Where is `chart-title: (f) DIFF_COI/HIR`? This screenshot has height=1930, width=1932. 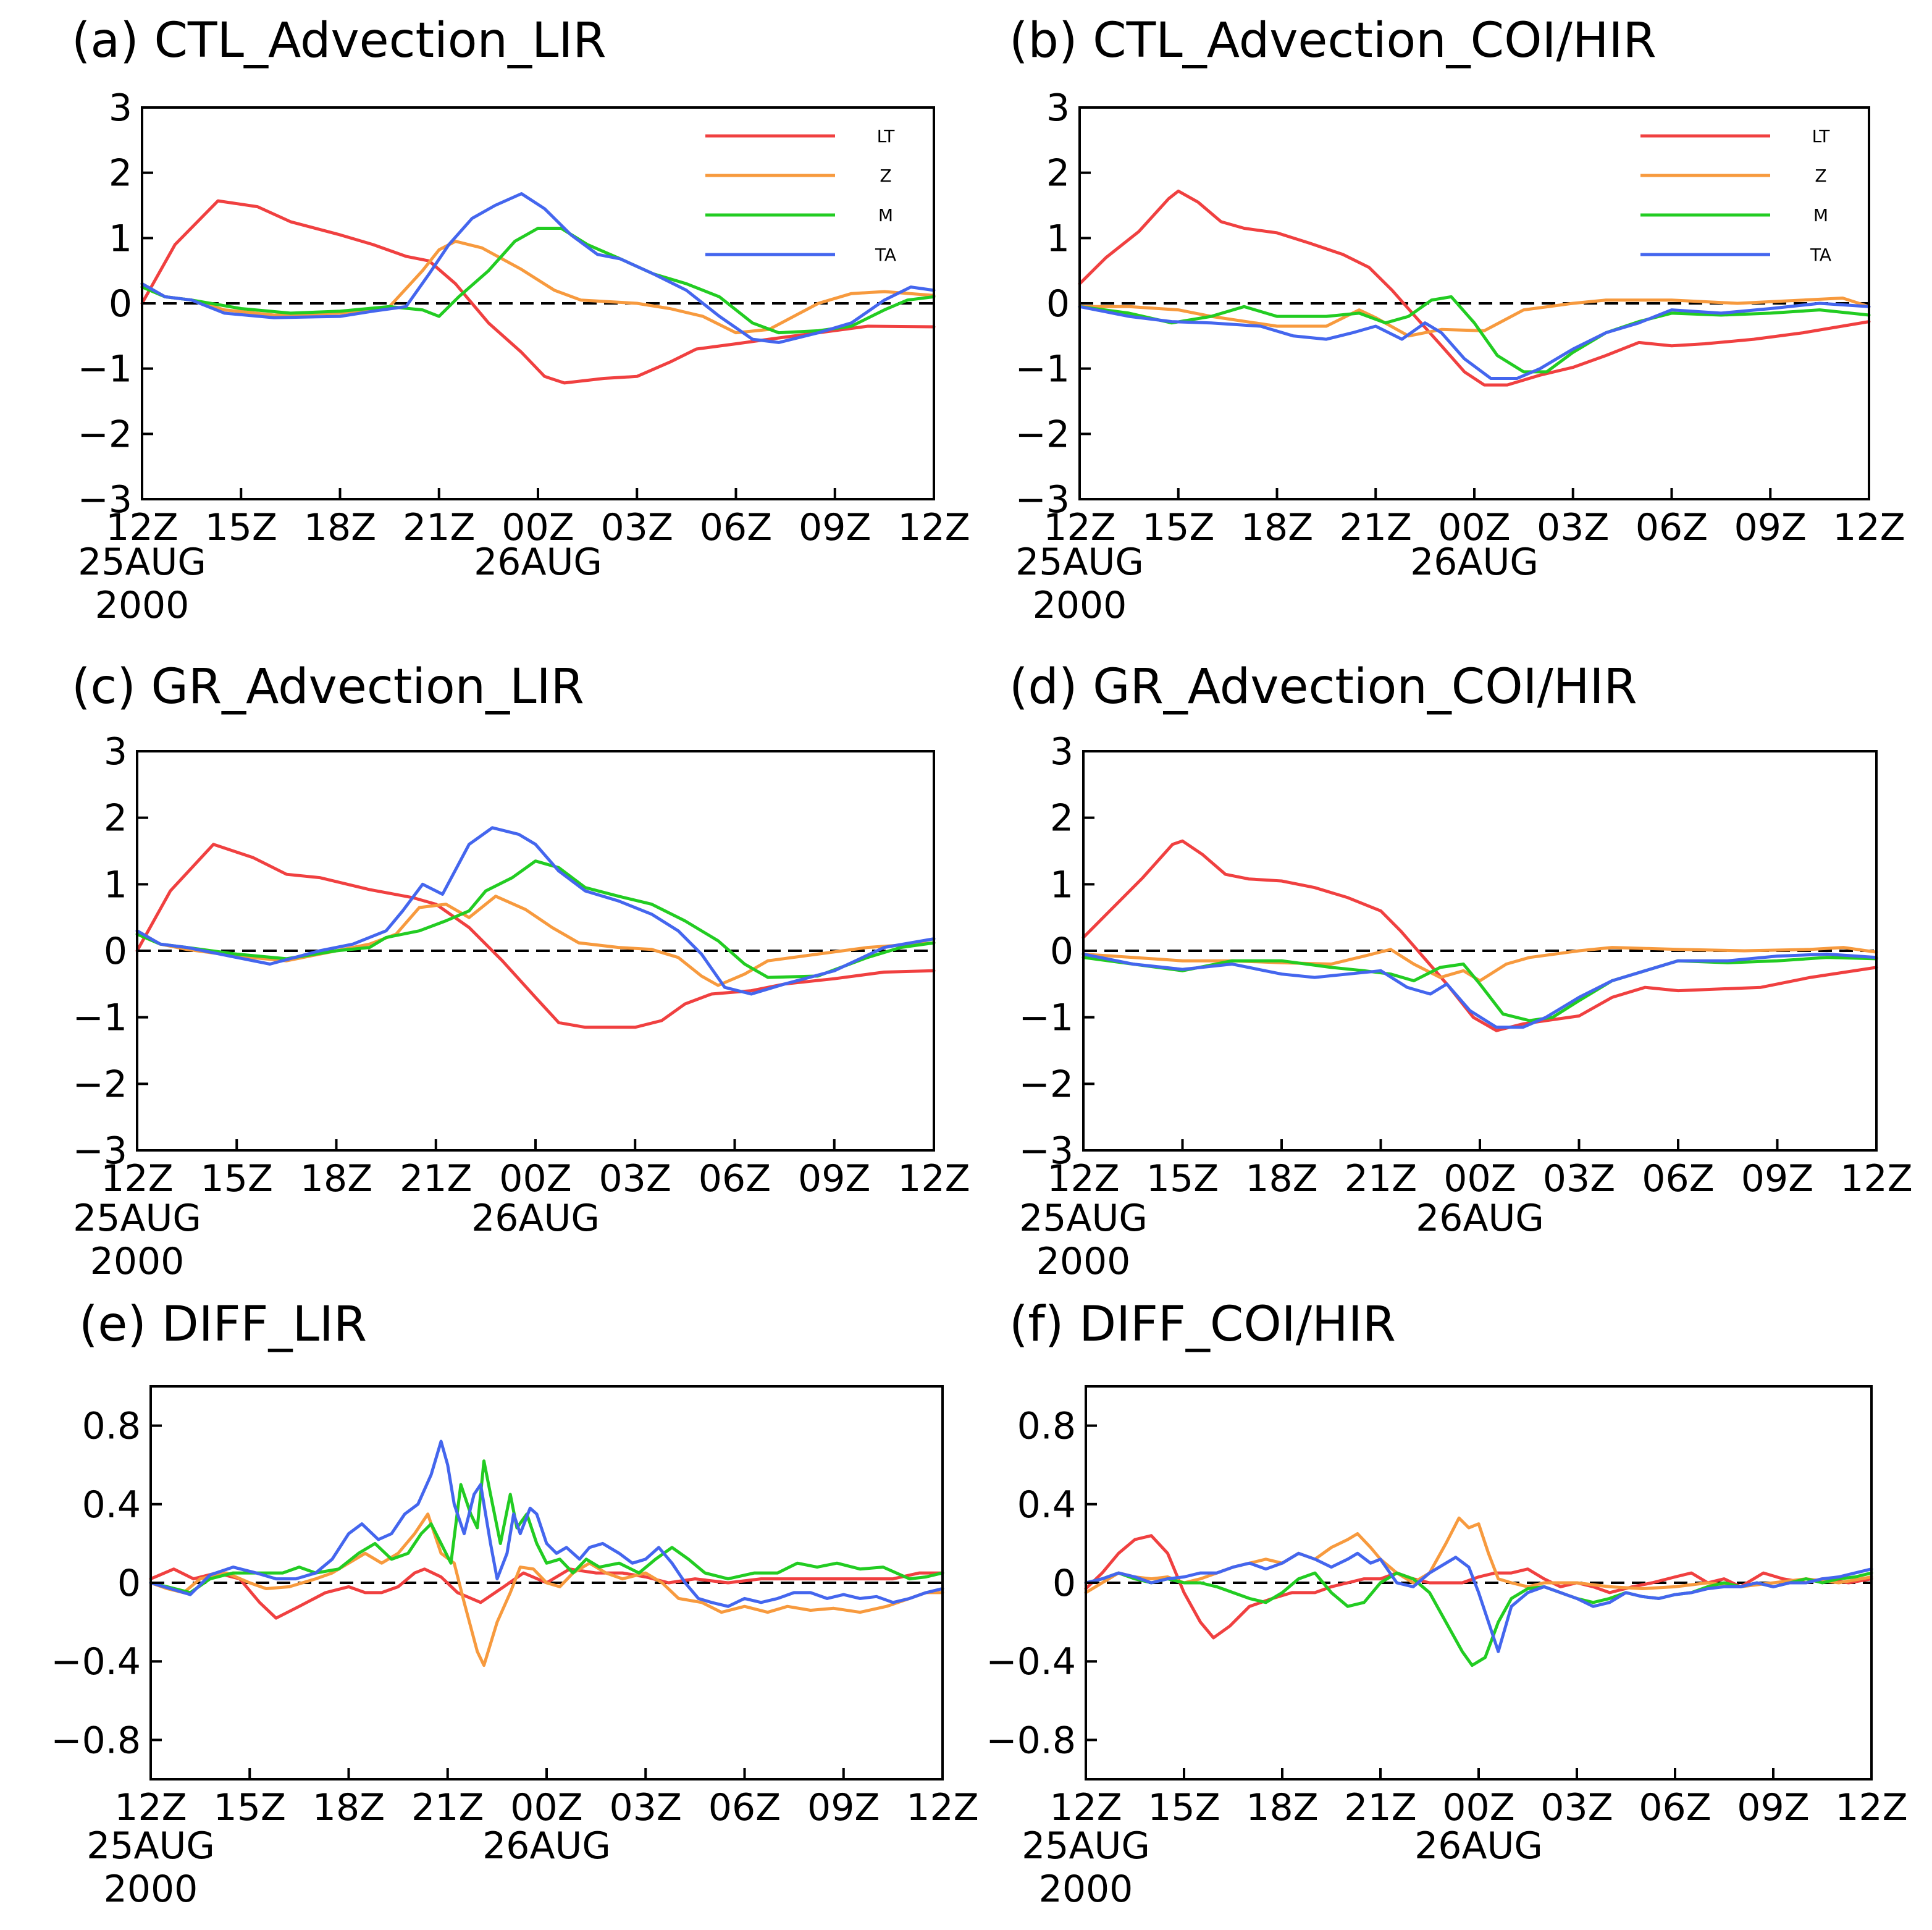
chart-title: (f) DIFF_COI/HIR is located at coordinates (1202, 1324).